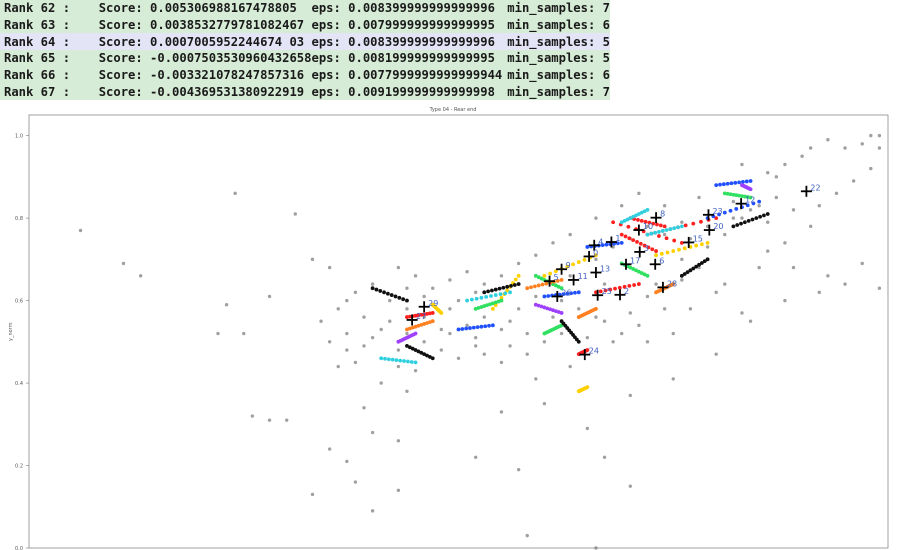 This screenshot has height=550, width=904. I want to click on y-axis-ticks: 0.0 0.2 0.4 0.6 0.8 1.0, so click(22, 342).